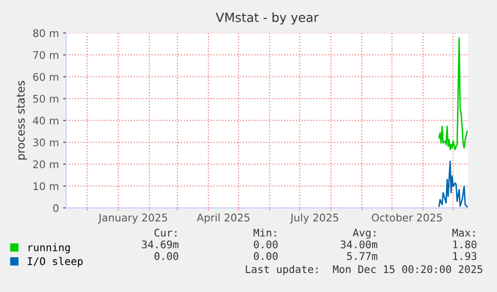 This screenshot has height=292, width=497. Describe the element at coordinates (165, 232) in the screenshot. I see `text: Cur:` at that location.